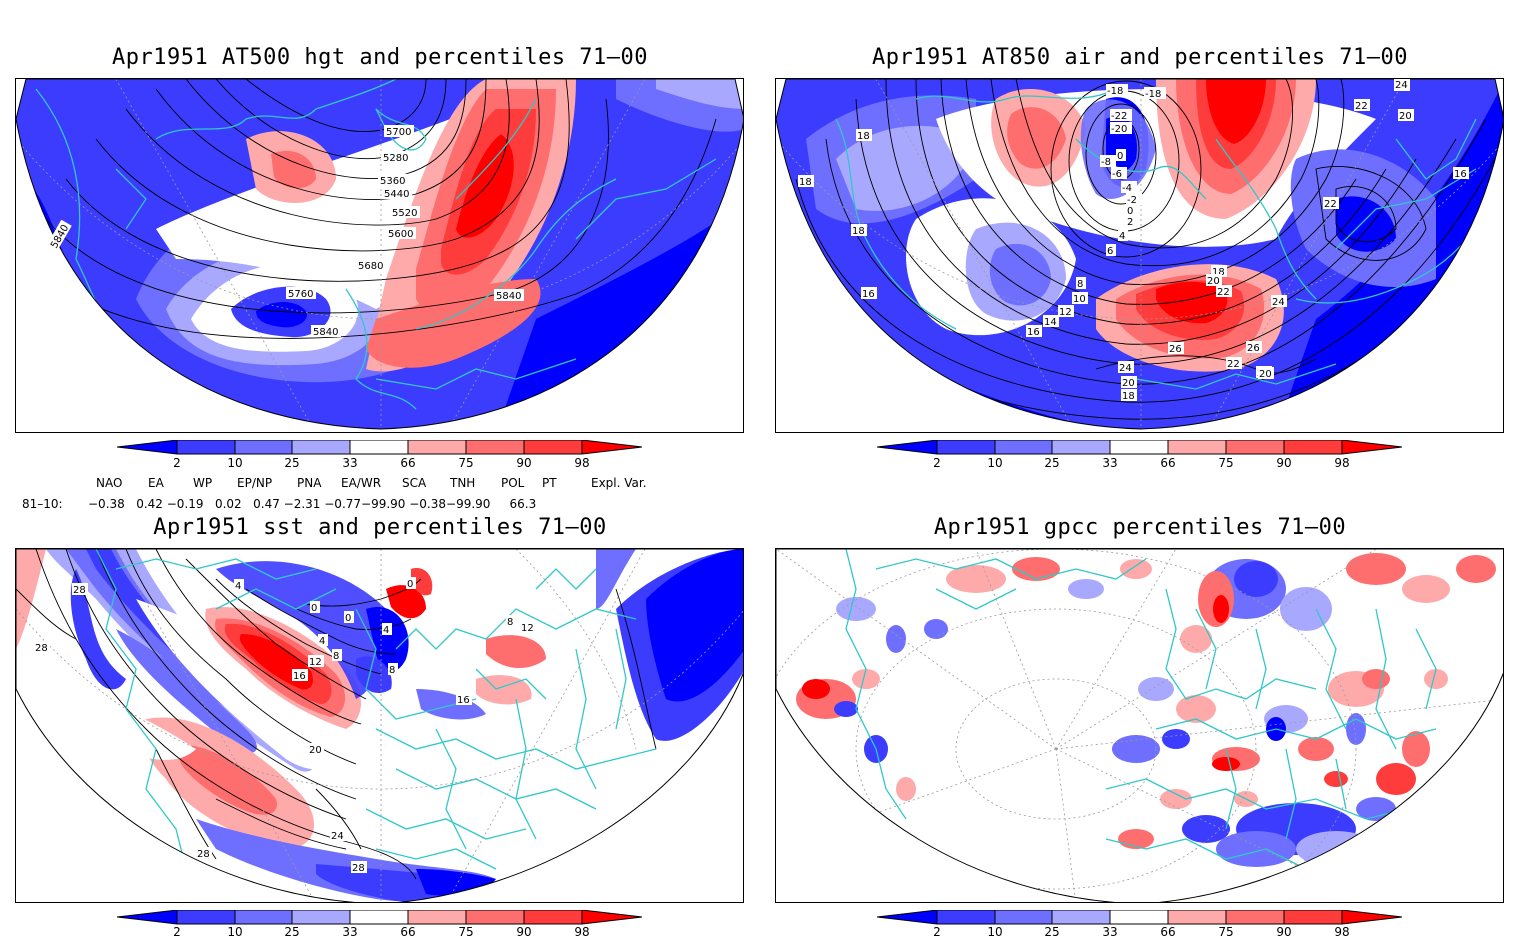  I want to click on svg-text: 14, so click(1050, 322).